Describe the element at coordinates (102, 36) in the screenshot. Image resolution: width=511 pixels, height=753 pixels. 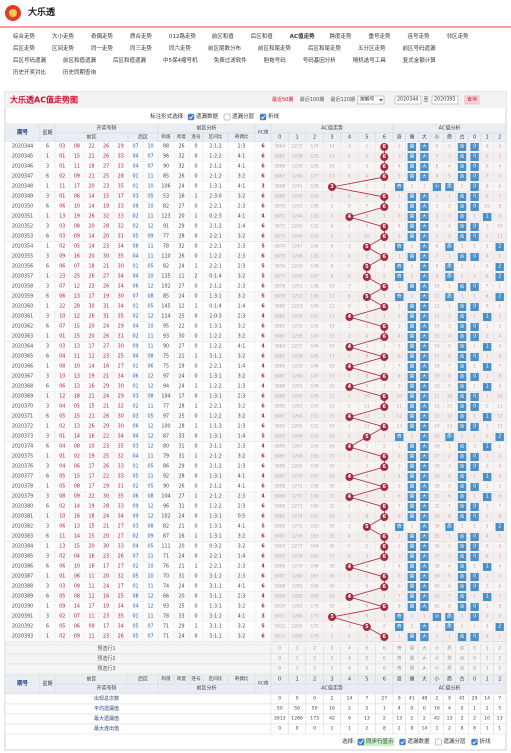
I see `nav-link: 奇偶走势` at that location.